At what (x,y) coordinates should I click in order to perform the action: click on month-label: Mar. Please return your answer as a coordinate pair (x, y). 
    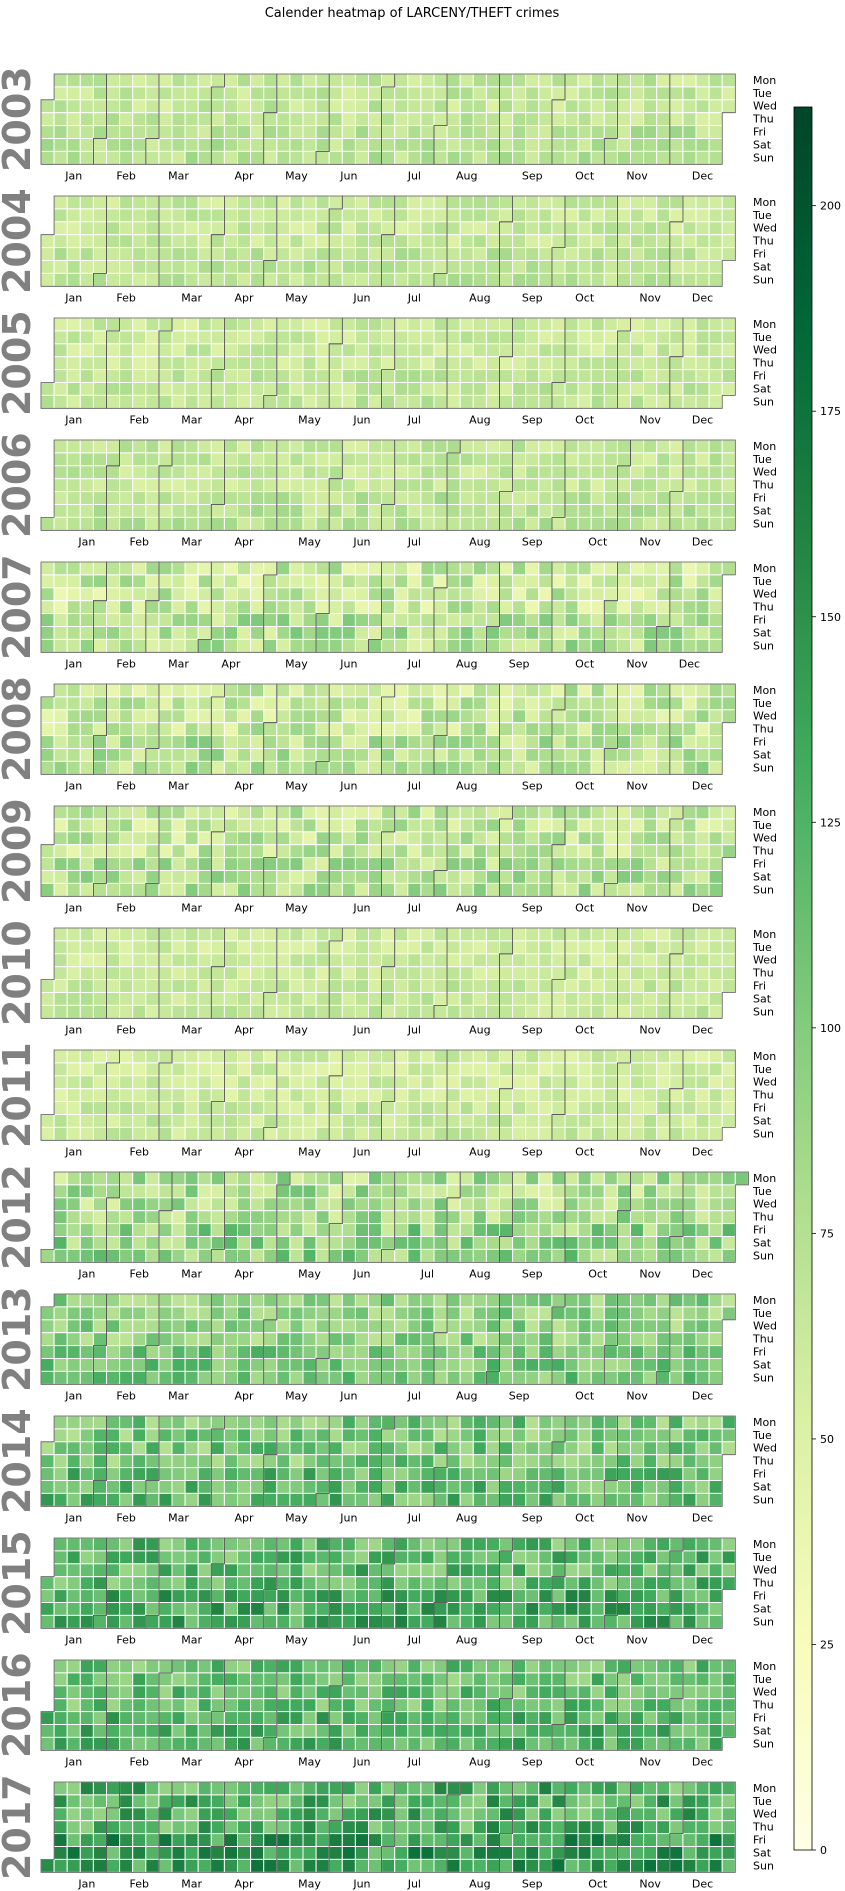
    Looking at the image, I should click on (178, 1395).